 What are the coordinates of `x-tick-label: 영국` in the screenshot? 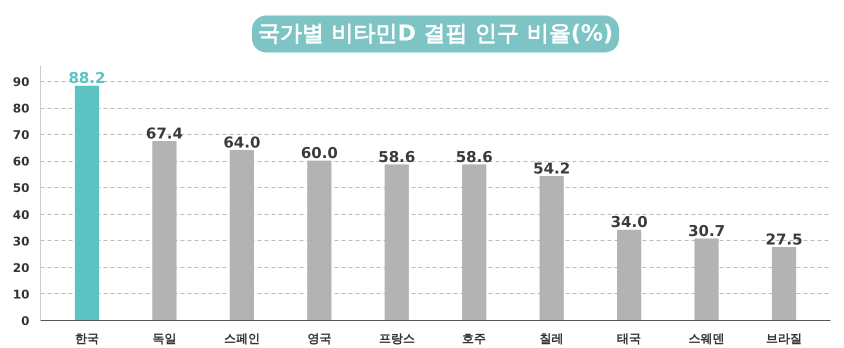 It's located at (319, 339).